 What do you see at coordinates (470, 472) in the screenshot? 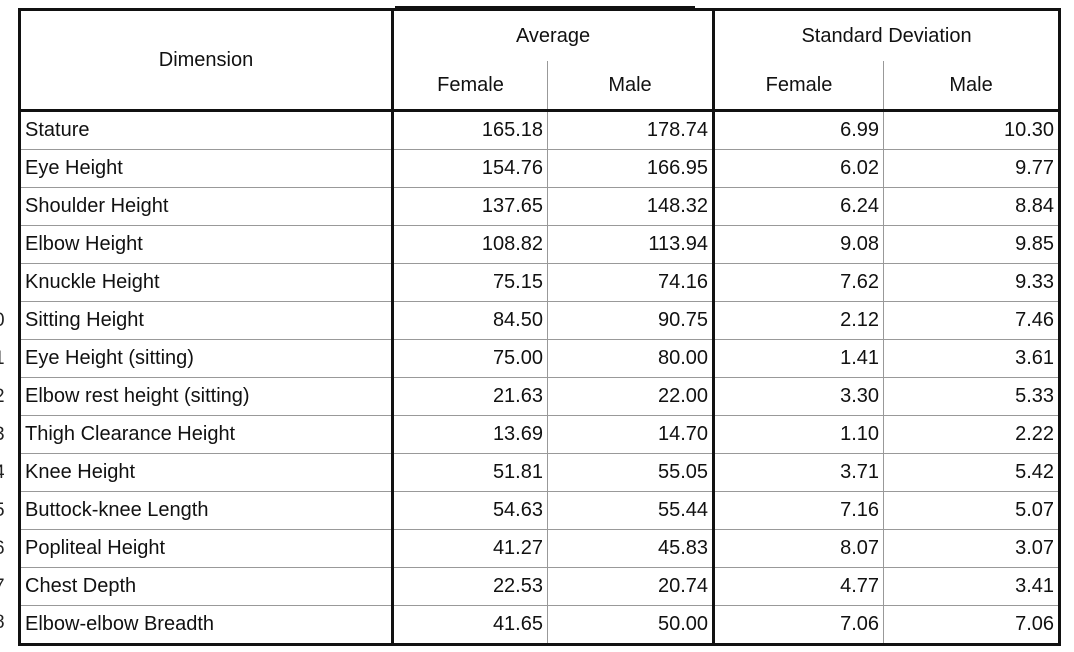
I see `average-female-cell: 51.81` at bounding box center [470, 472].